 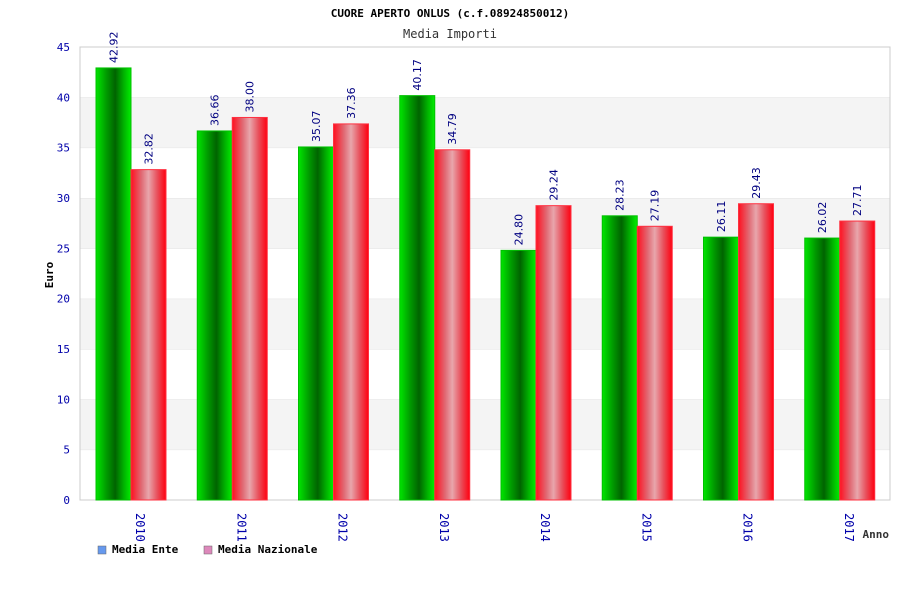 I want to click on y-tick-label: 0, so click(x=66, y=500).